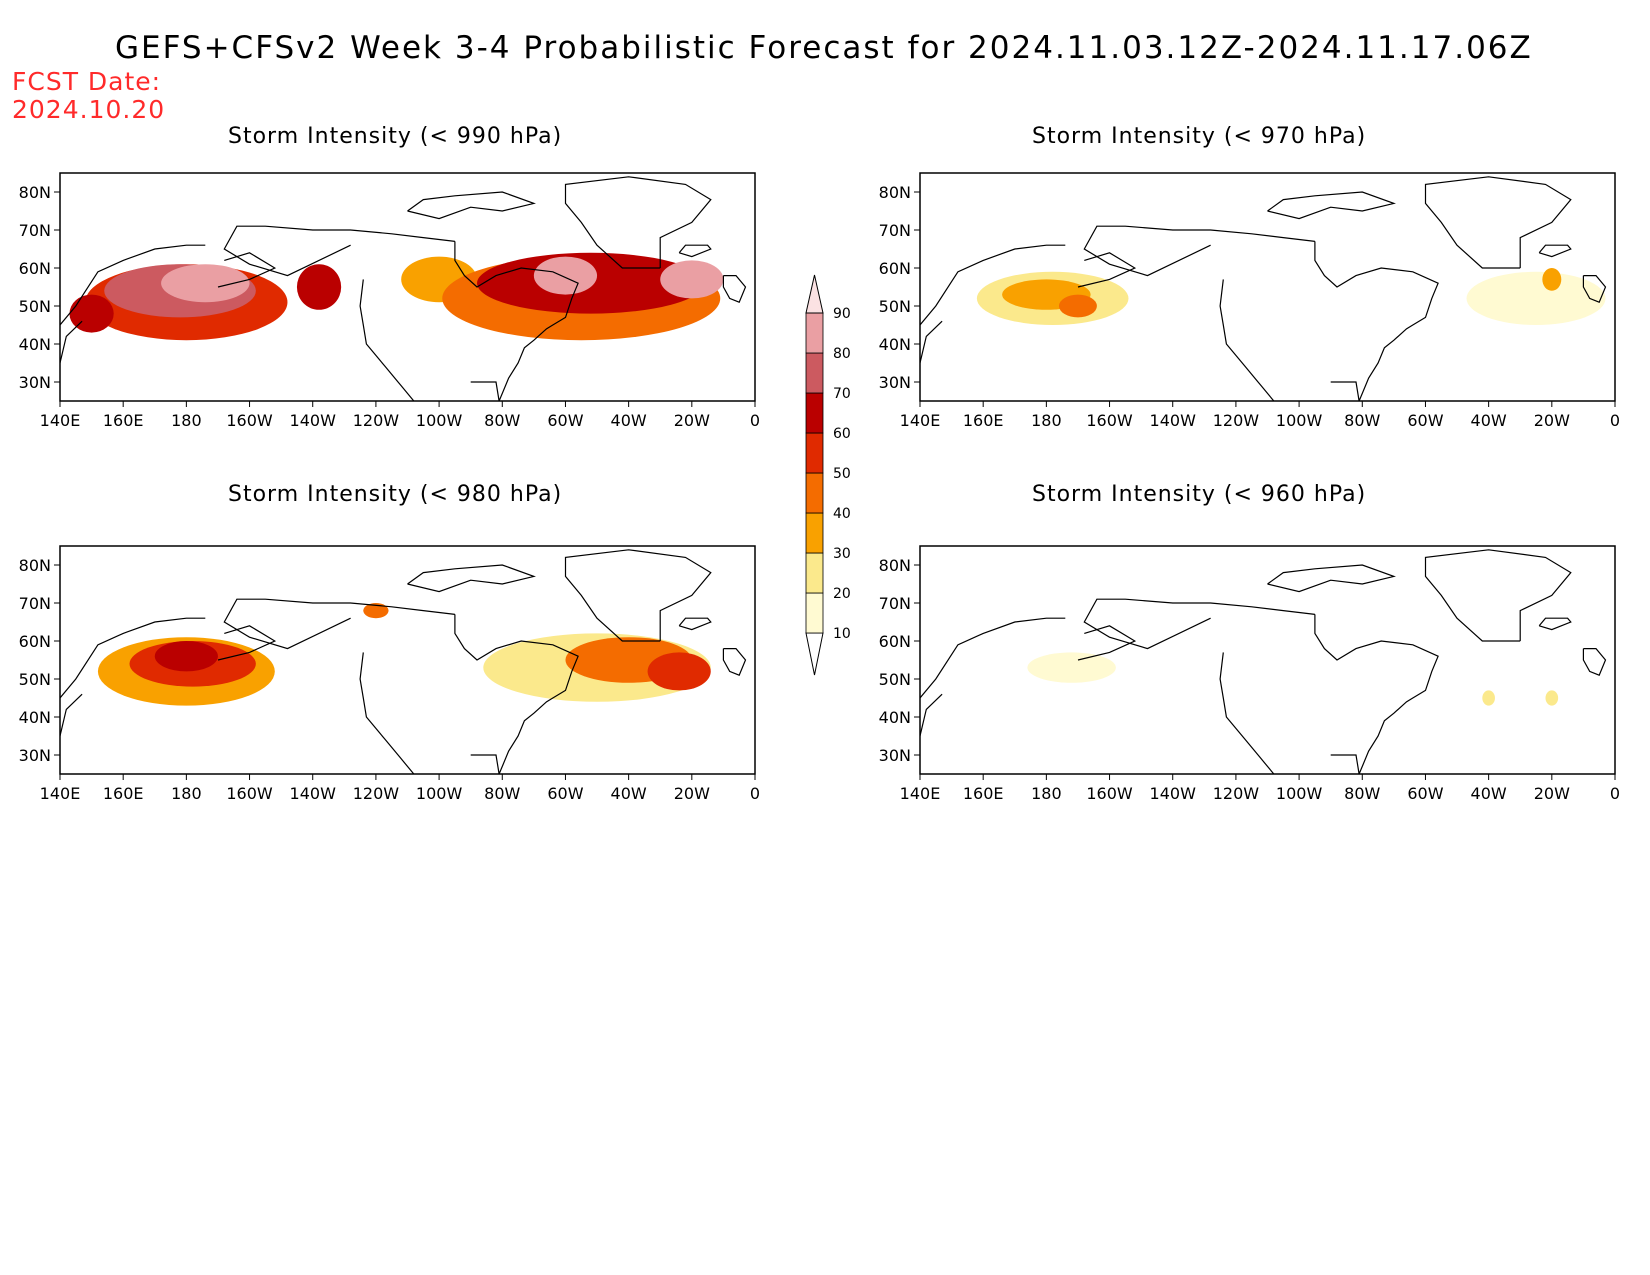  What do you see at coordinates (1199, 136) in the screenshot?
I see `panel-title-970: Storm Intensity (< 970 hPa)` at bounding box center [1199, 136].